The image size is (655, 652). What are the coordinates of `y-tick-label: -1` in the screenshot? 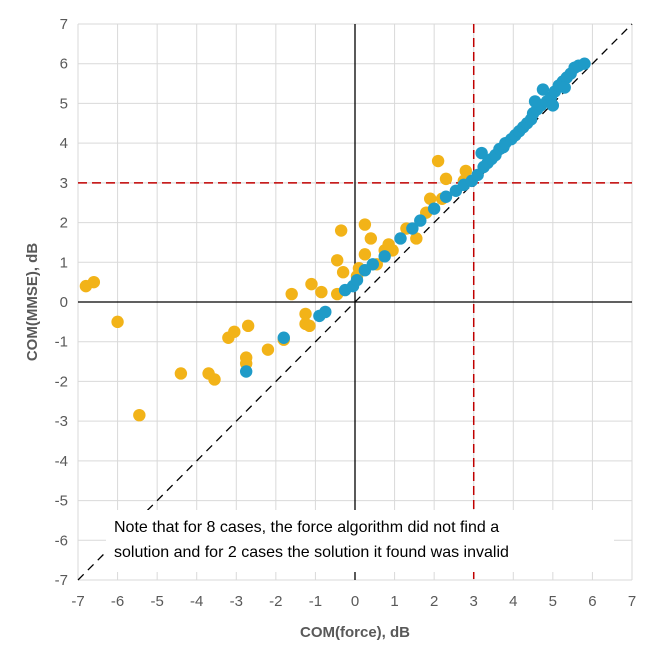 It's located at (61, 342).